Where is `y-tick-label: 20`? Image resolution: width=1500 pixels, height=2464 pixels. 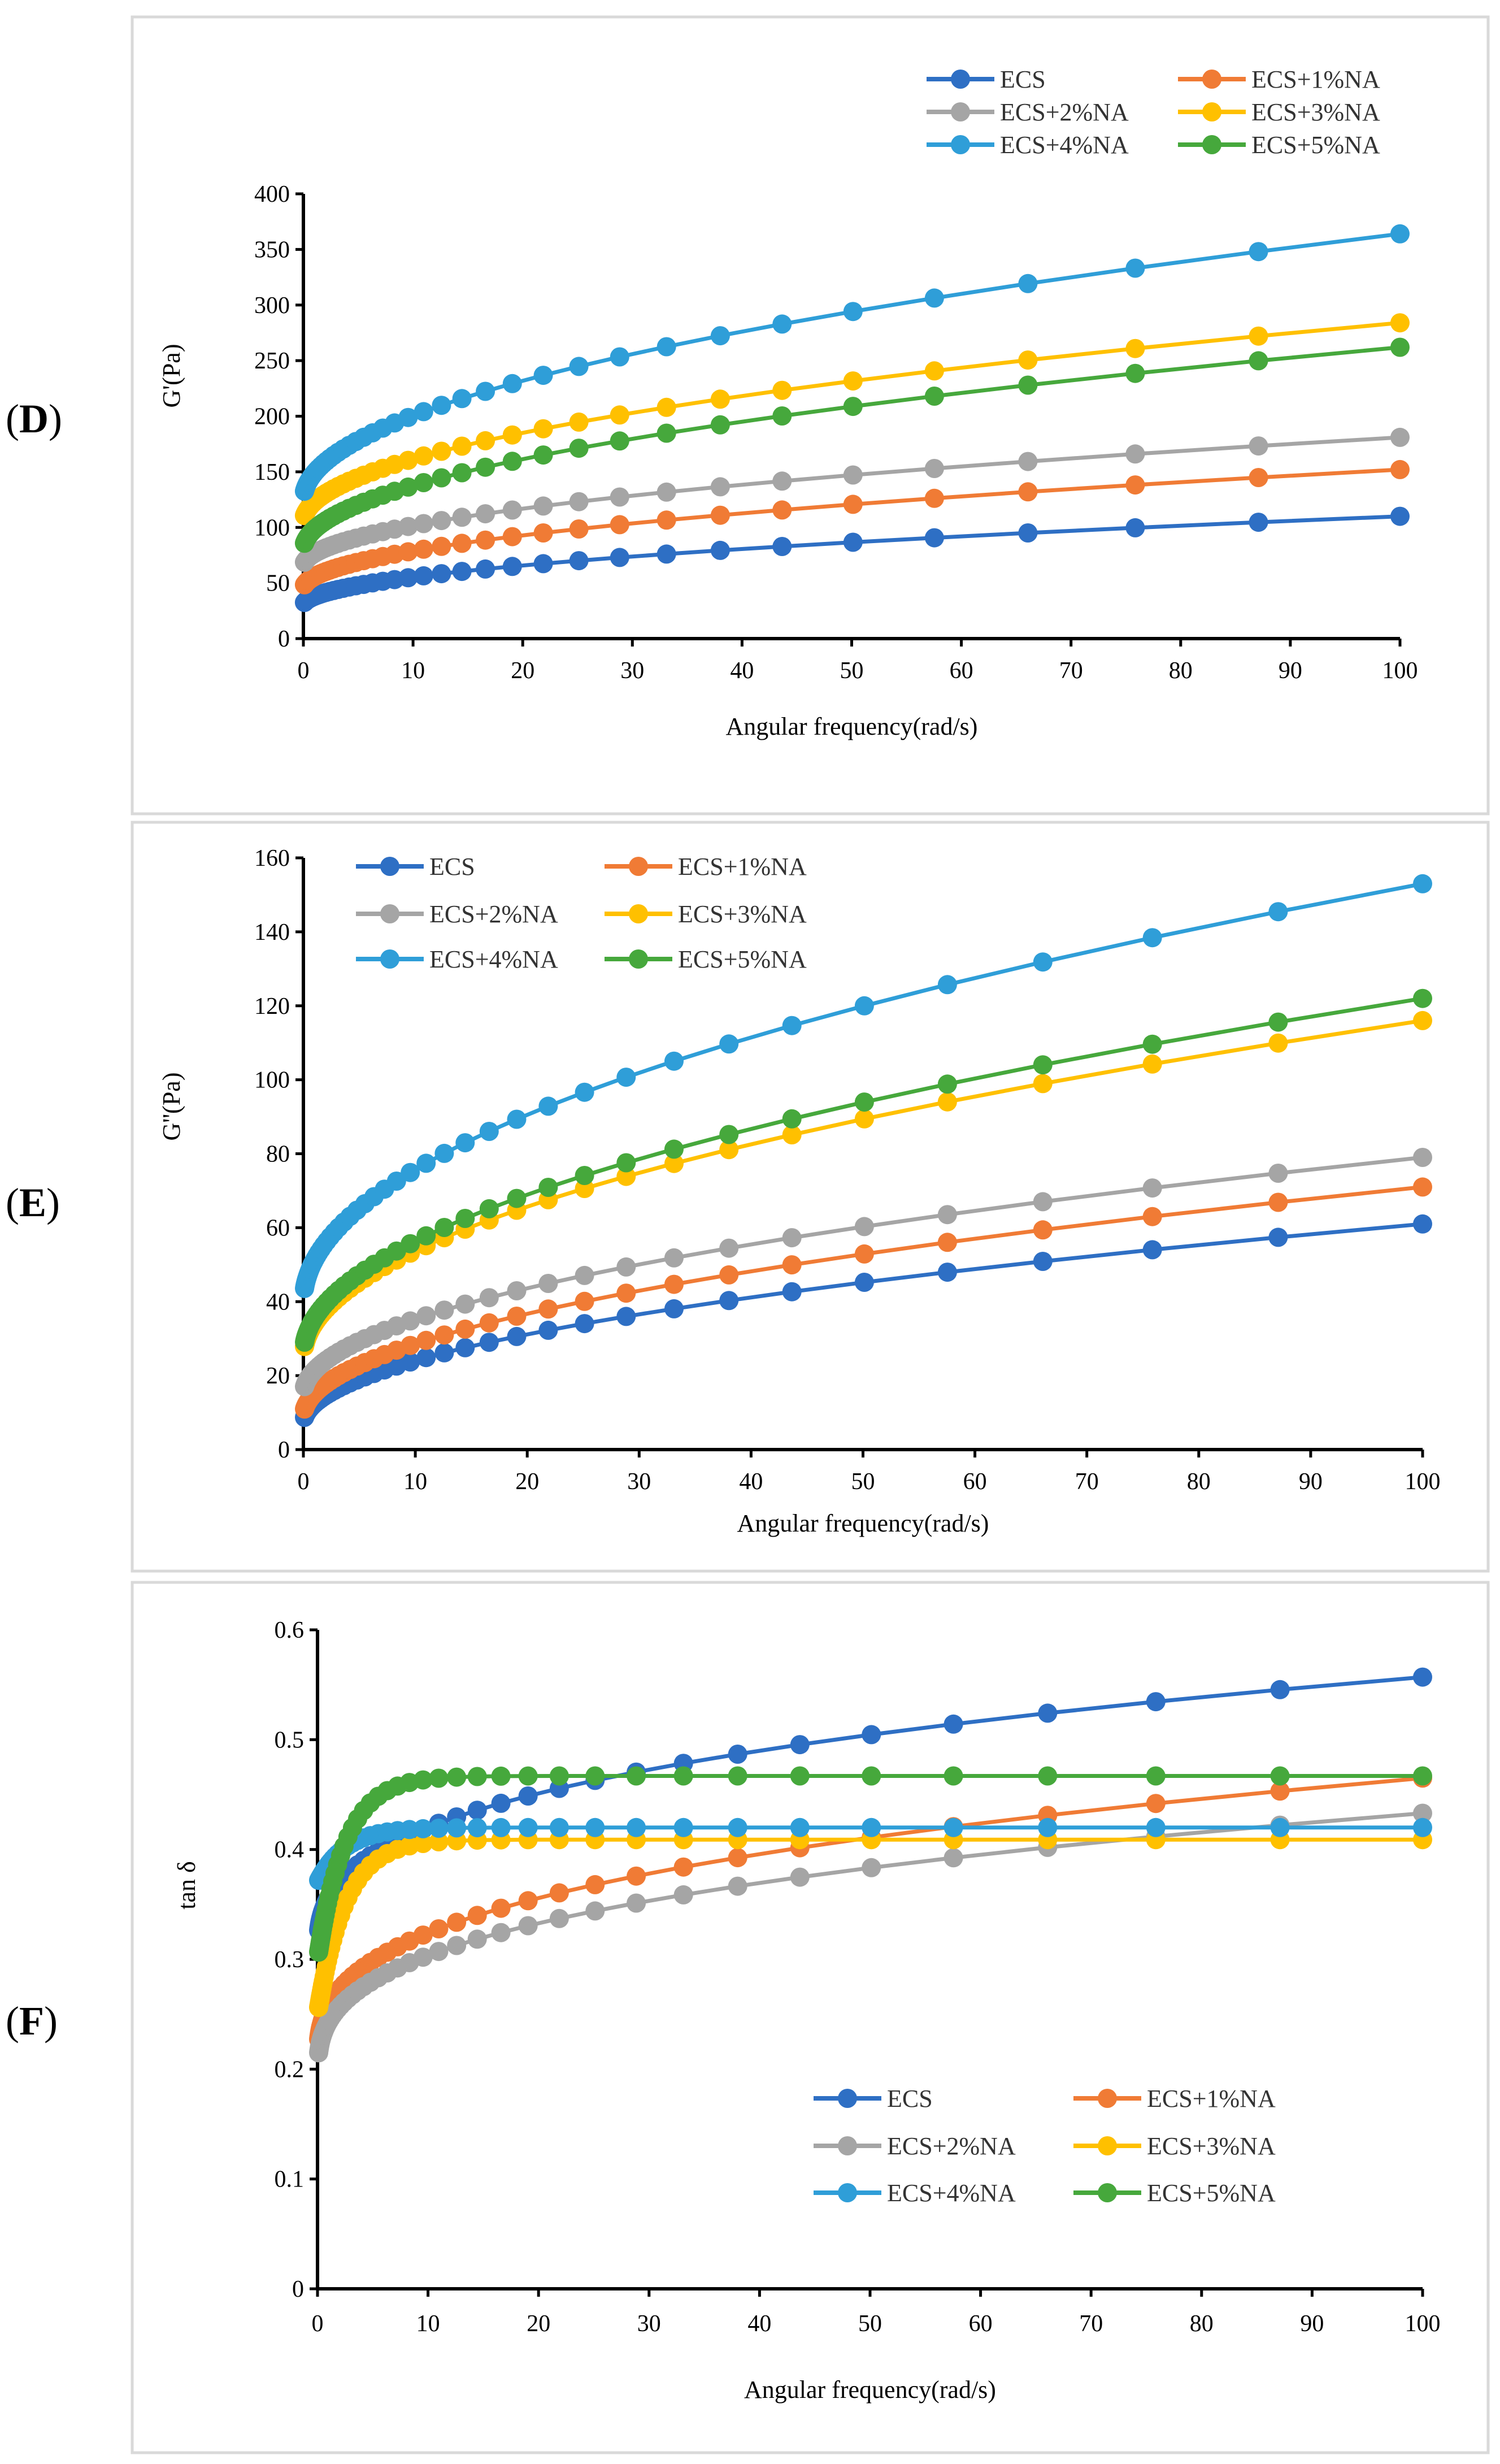
y-tick-label: 20 is located at coordinates (278, 1376).